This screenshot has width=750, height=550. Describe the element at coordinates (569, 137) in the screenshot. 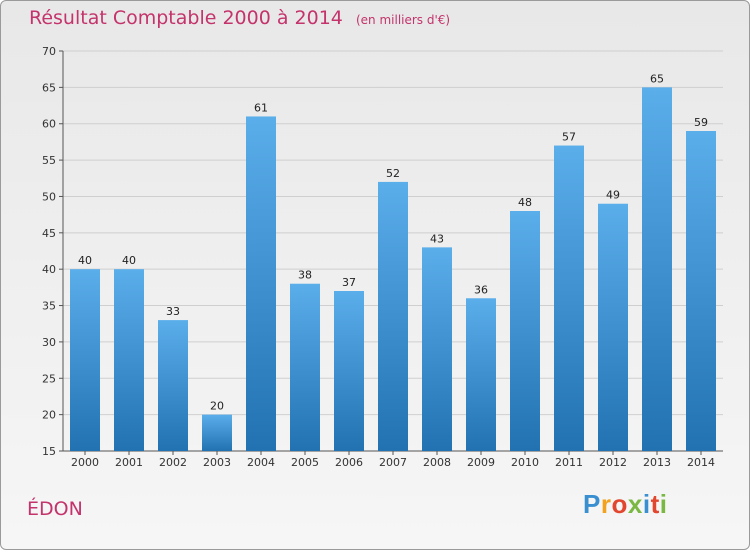

I see `data-label: 57` at that location.